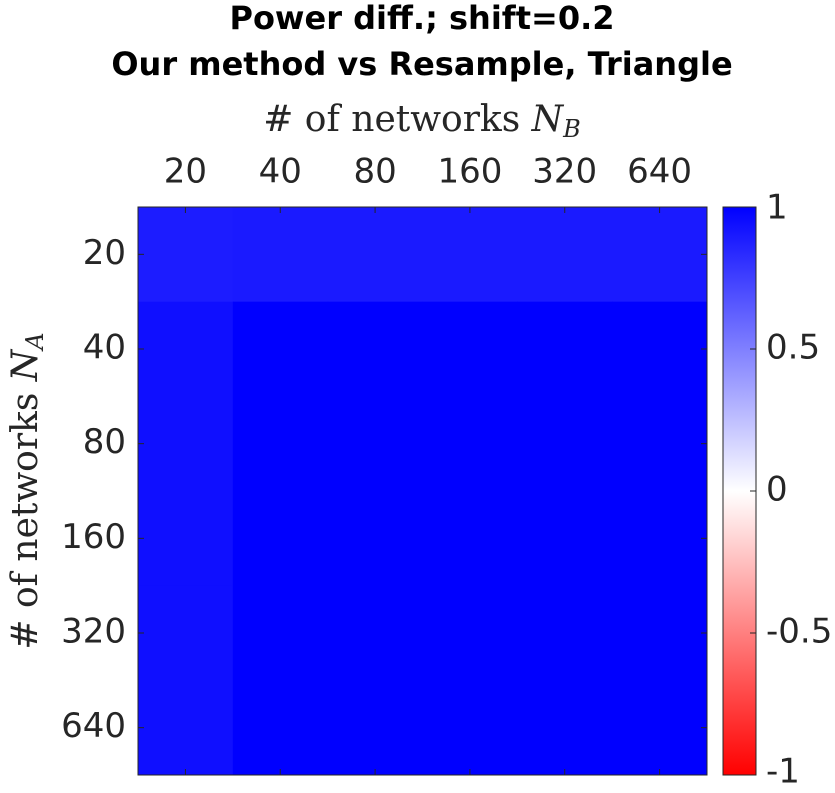 The height and width of the screenshot is (793, 835). I want to click on x-tick-label: 40, so click(280, 172).